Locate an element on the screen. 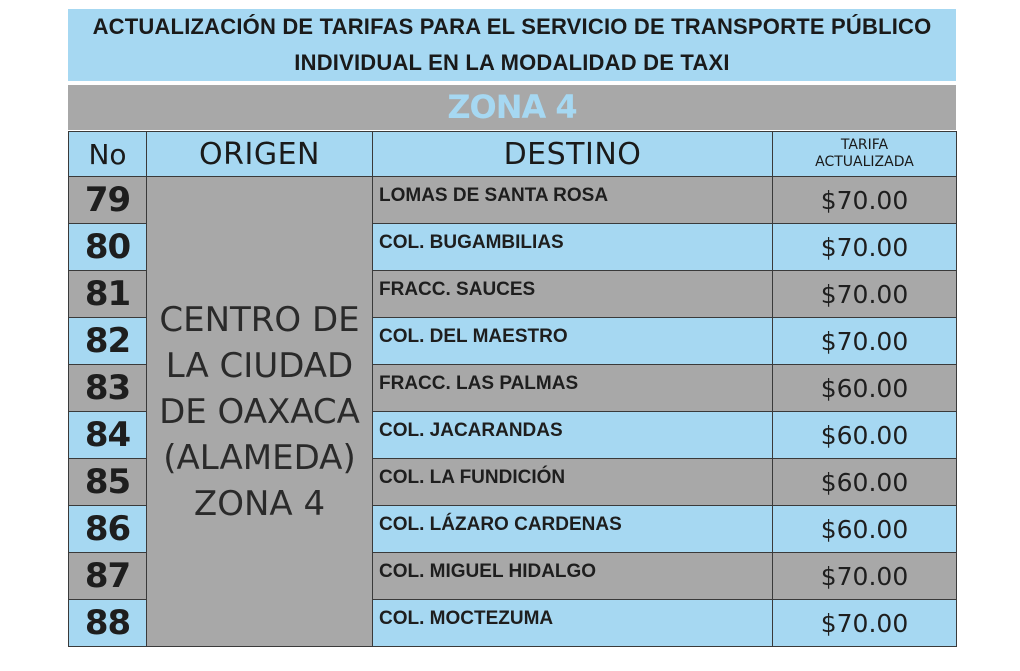 Image resolution: width=1020 pixels, height=671 pixels. destination-cell: COL. MIGUEL HIDALGO is located at coordinates (572, 576).